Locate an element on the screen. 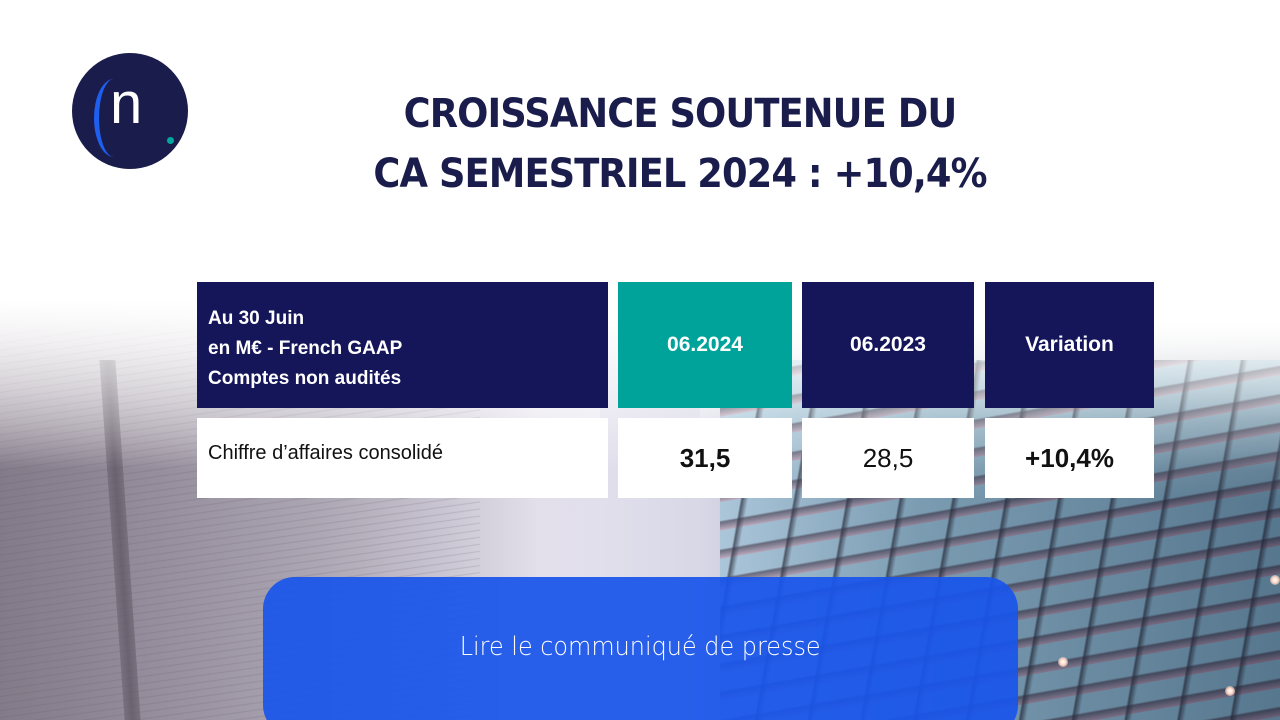 This screenshot has height=720, width=1280. header-label-line-1: Au 30 Juin is located at coordinates (256, 318).